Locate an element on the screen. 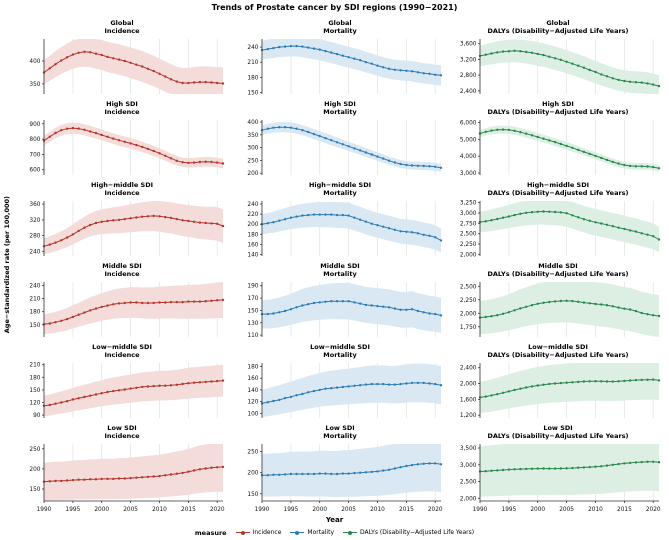 This screenshot has height=540, width=669. panel-region-label: High SDI is located at coordinates (558, 104).